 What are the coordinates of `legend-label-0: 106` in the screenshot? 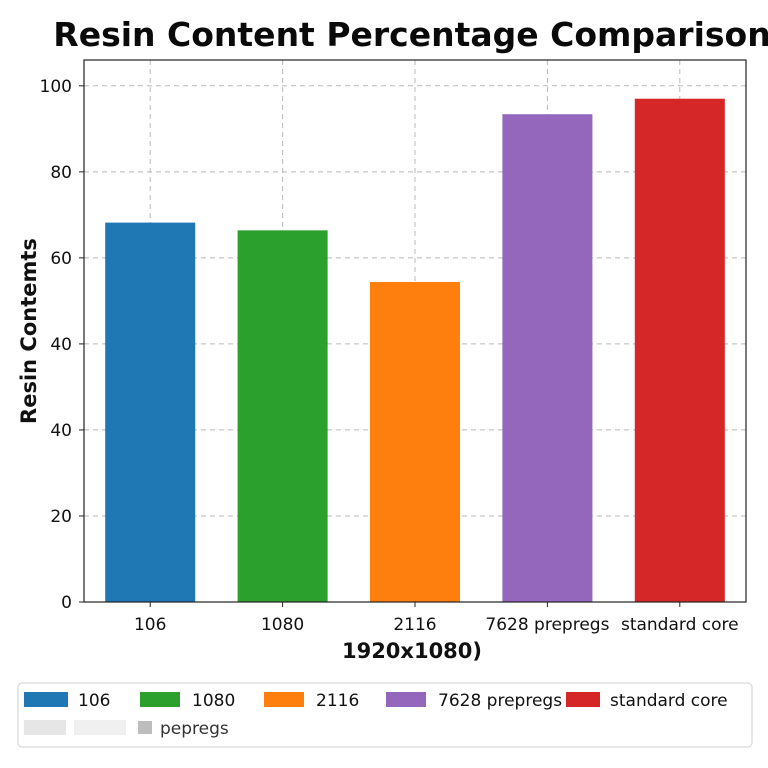 It's located at (94, 701).